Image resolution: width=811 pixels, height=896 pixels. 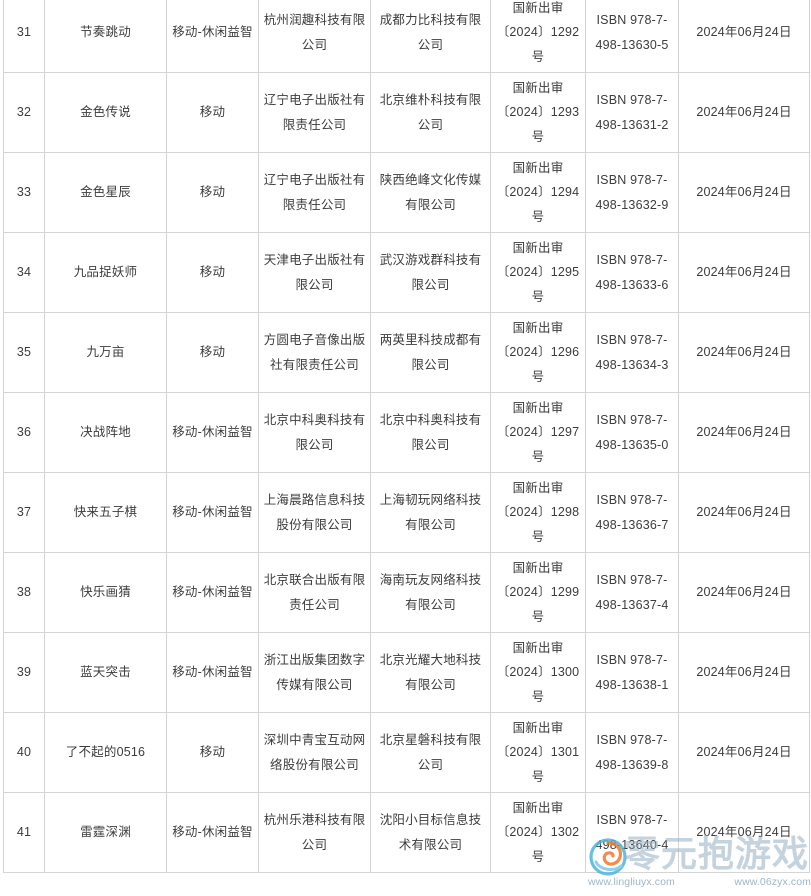 I want to click on cell-isbn: ISBN 978-7- 498-13636-7, so click(x=632, y=512).